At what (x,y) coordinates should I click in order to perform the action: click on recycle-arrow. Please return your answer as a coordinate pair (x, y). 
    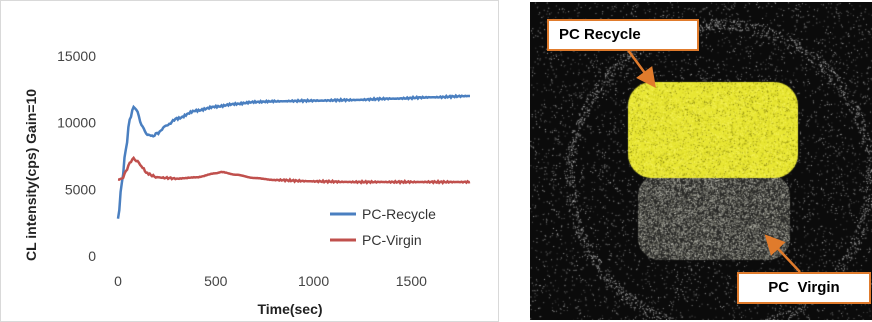
    Looking at the image, I should click on (639, 67).